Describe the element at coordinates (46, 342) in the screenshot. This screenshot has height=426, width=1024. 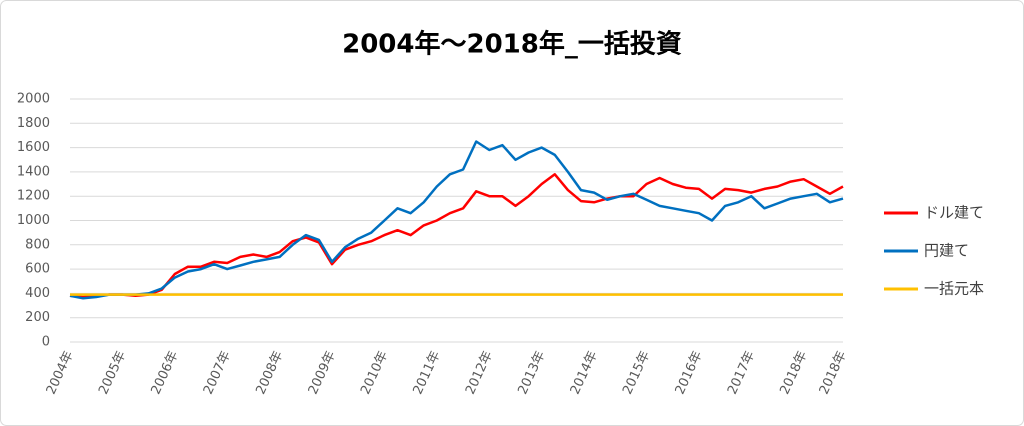
I see `y-tick-label: 0` at that location.